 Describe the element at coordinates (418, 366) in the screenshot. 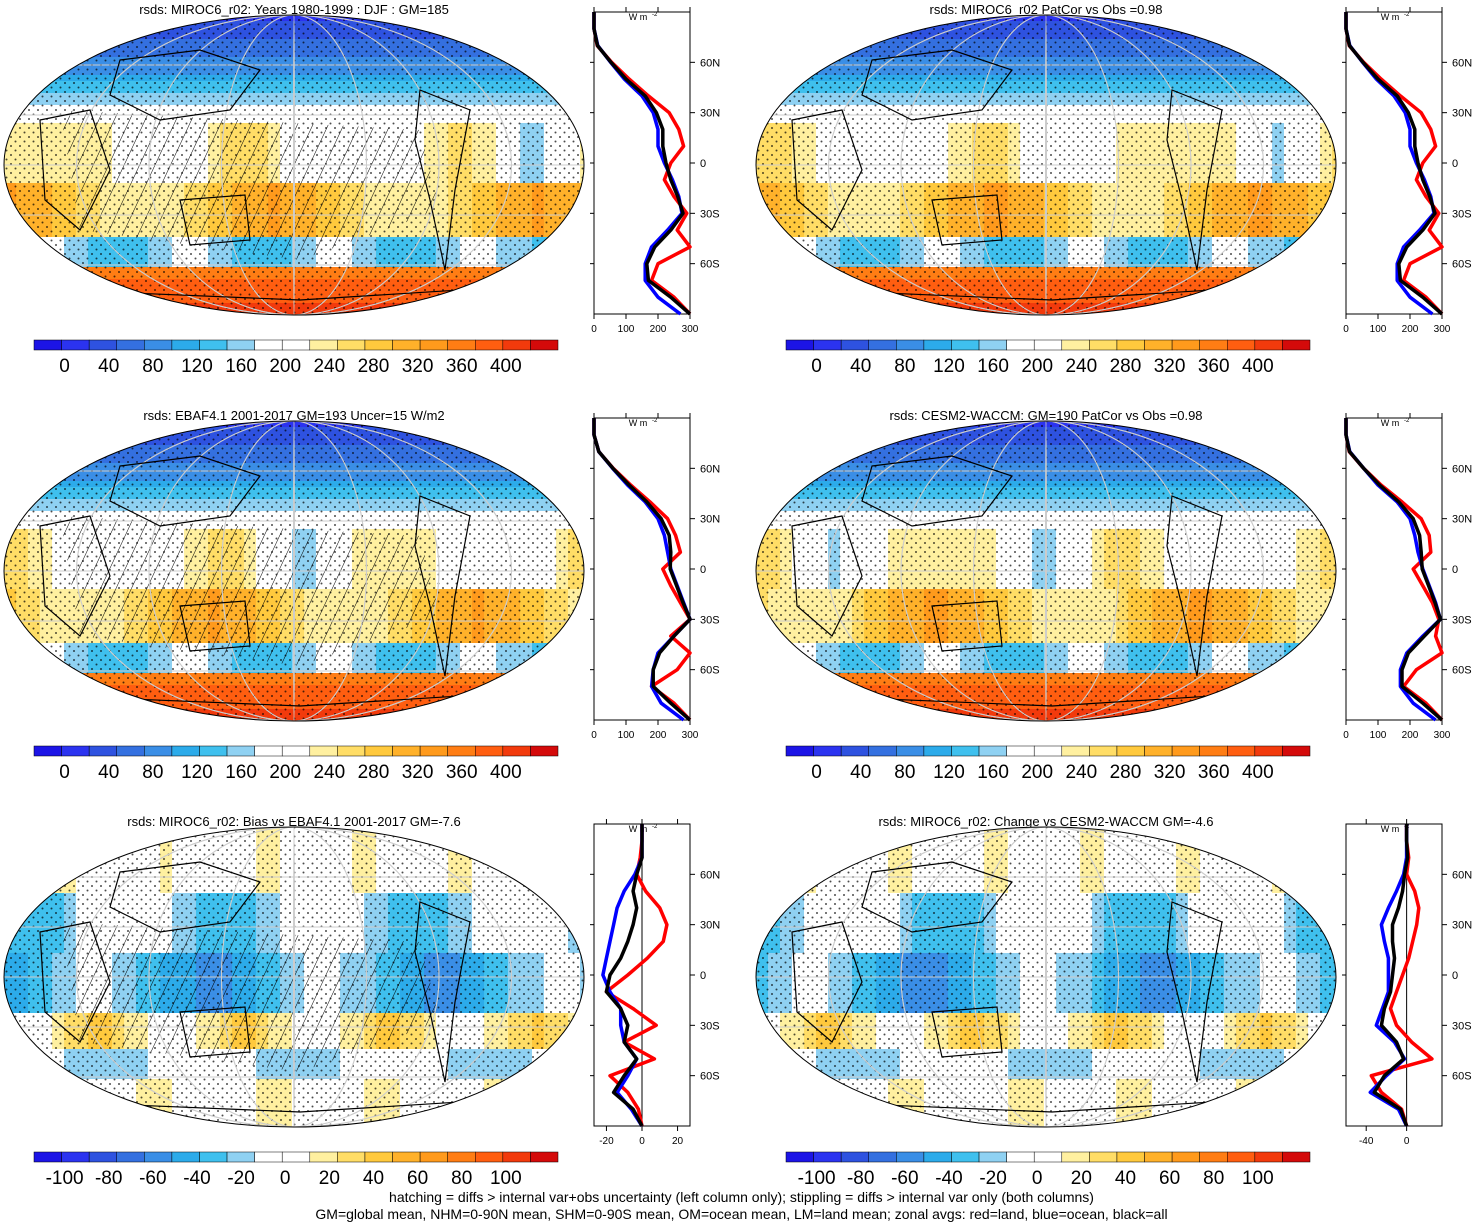

I see `colorbar-tick-label: 320` at that location.